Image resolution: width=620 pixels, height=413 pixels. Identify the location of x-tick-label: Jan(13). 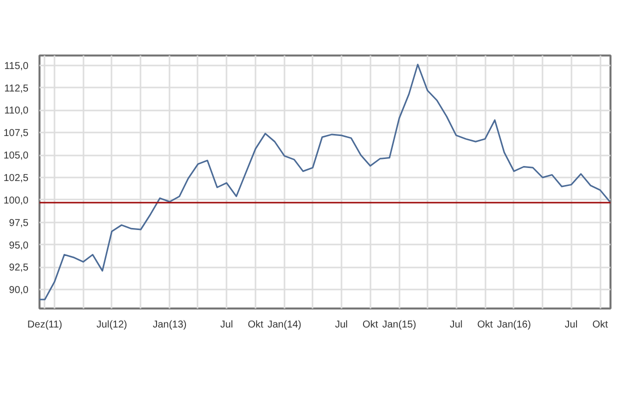
(169, 325).